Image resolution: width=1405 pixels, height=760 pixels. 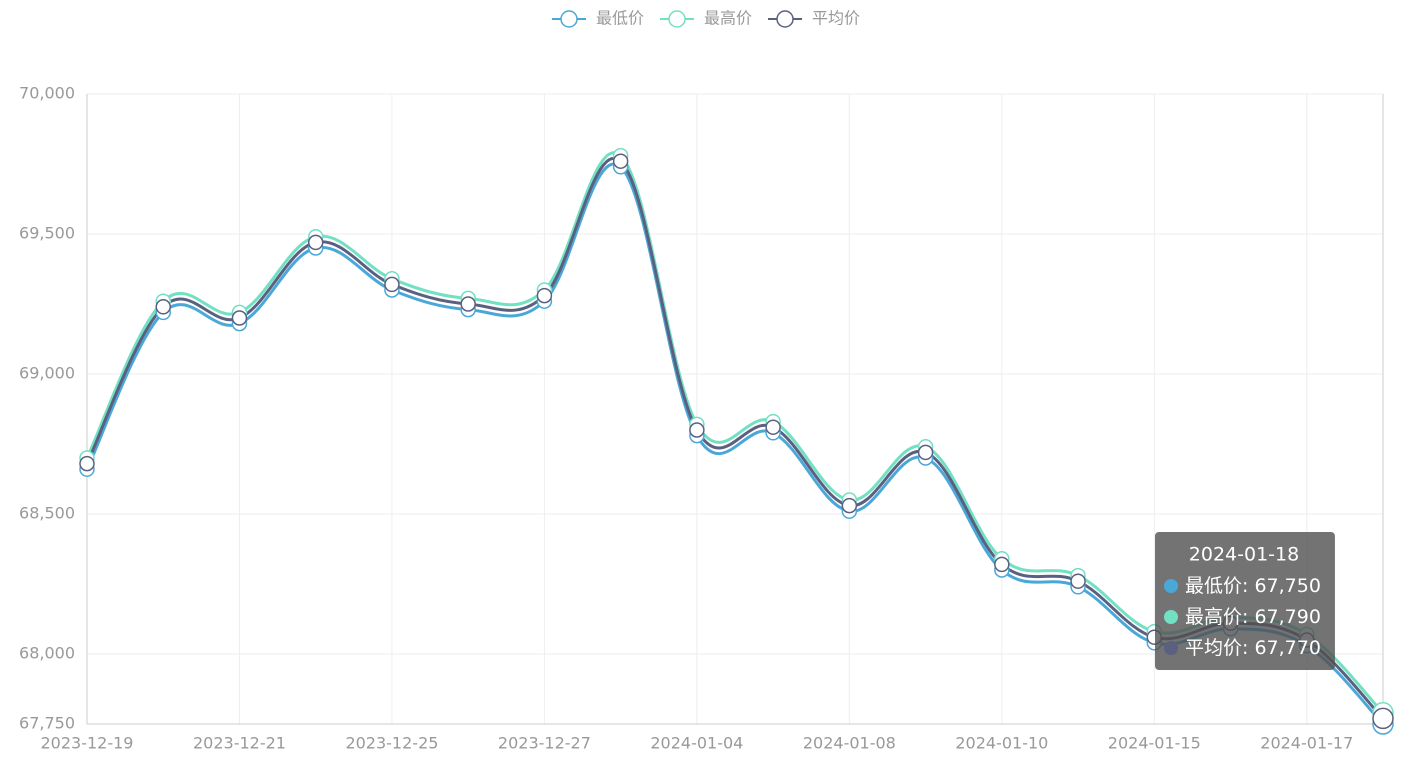 What do you see at coordinates (1287, 617) in the screenshot?
I see `tooltip-value: 67,790` at bounding box center [1287, 617].